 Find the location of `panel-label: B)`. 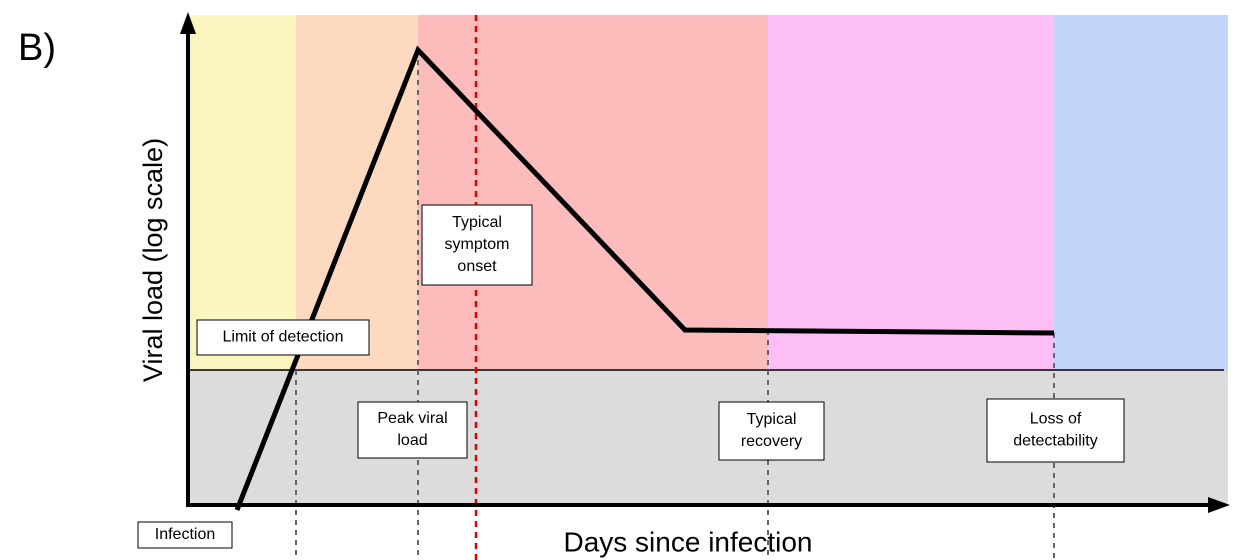

panel-label: B) is located at coordinates (37, 48).